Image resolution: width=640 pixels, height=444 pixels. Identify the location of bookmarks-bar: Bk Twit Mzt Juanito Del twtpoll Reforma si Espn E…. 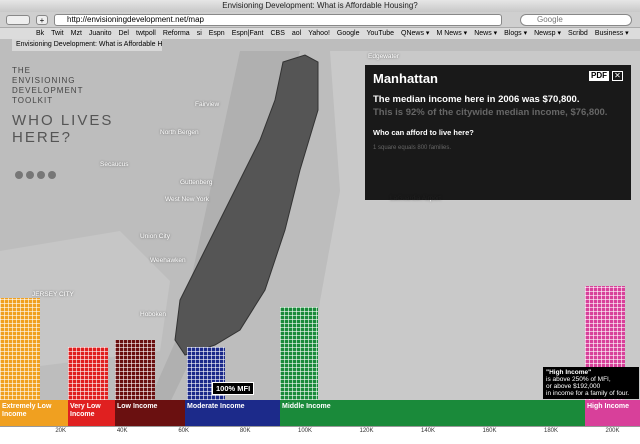
(320, 33).